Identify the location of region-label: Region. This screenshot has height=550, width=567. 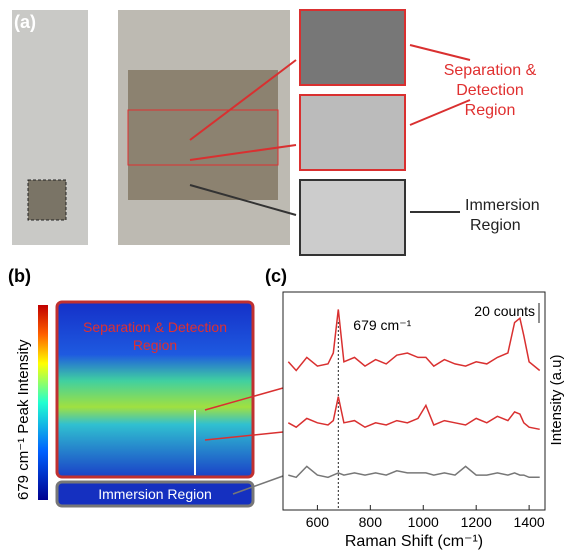
(155, 345).